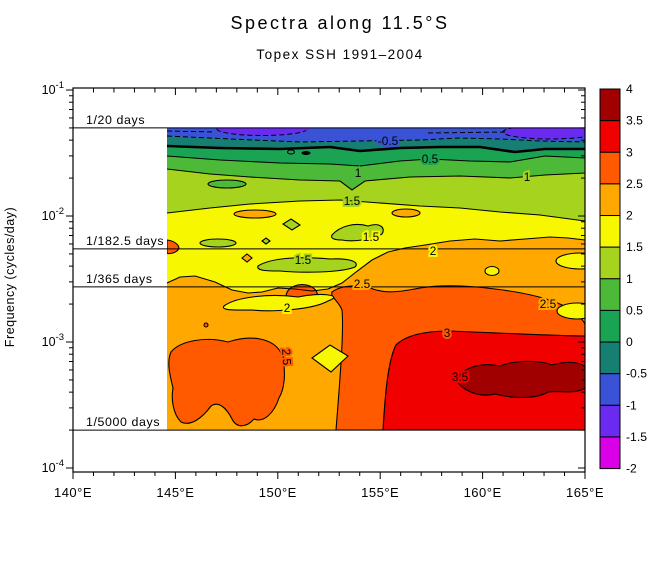 This screenshot has width=649, height=561. Describe the element at coordinates (629, 342) in the screenshot. I see `colorbar-label: 0` at that location.